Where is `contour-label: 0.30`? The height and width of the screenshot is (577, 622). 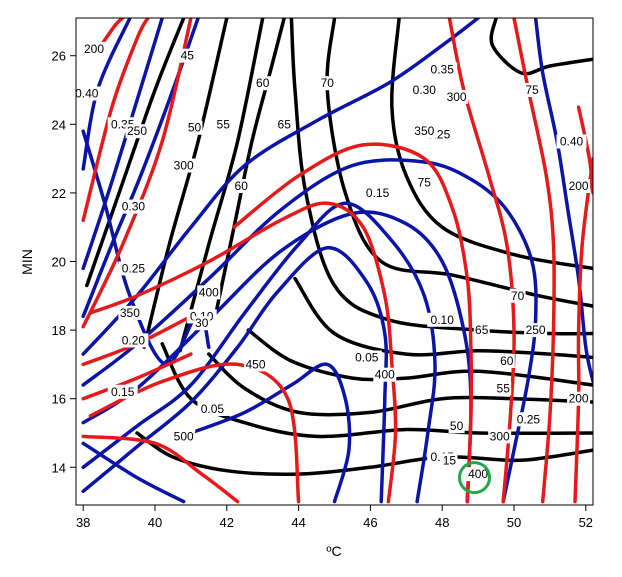
contour-label: 0.30 is located at coordinates (424, 90).